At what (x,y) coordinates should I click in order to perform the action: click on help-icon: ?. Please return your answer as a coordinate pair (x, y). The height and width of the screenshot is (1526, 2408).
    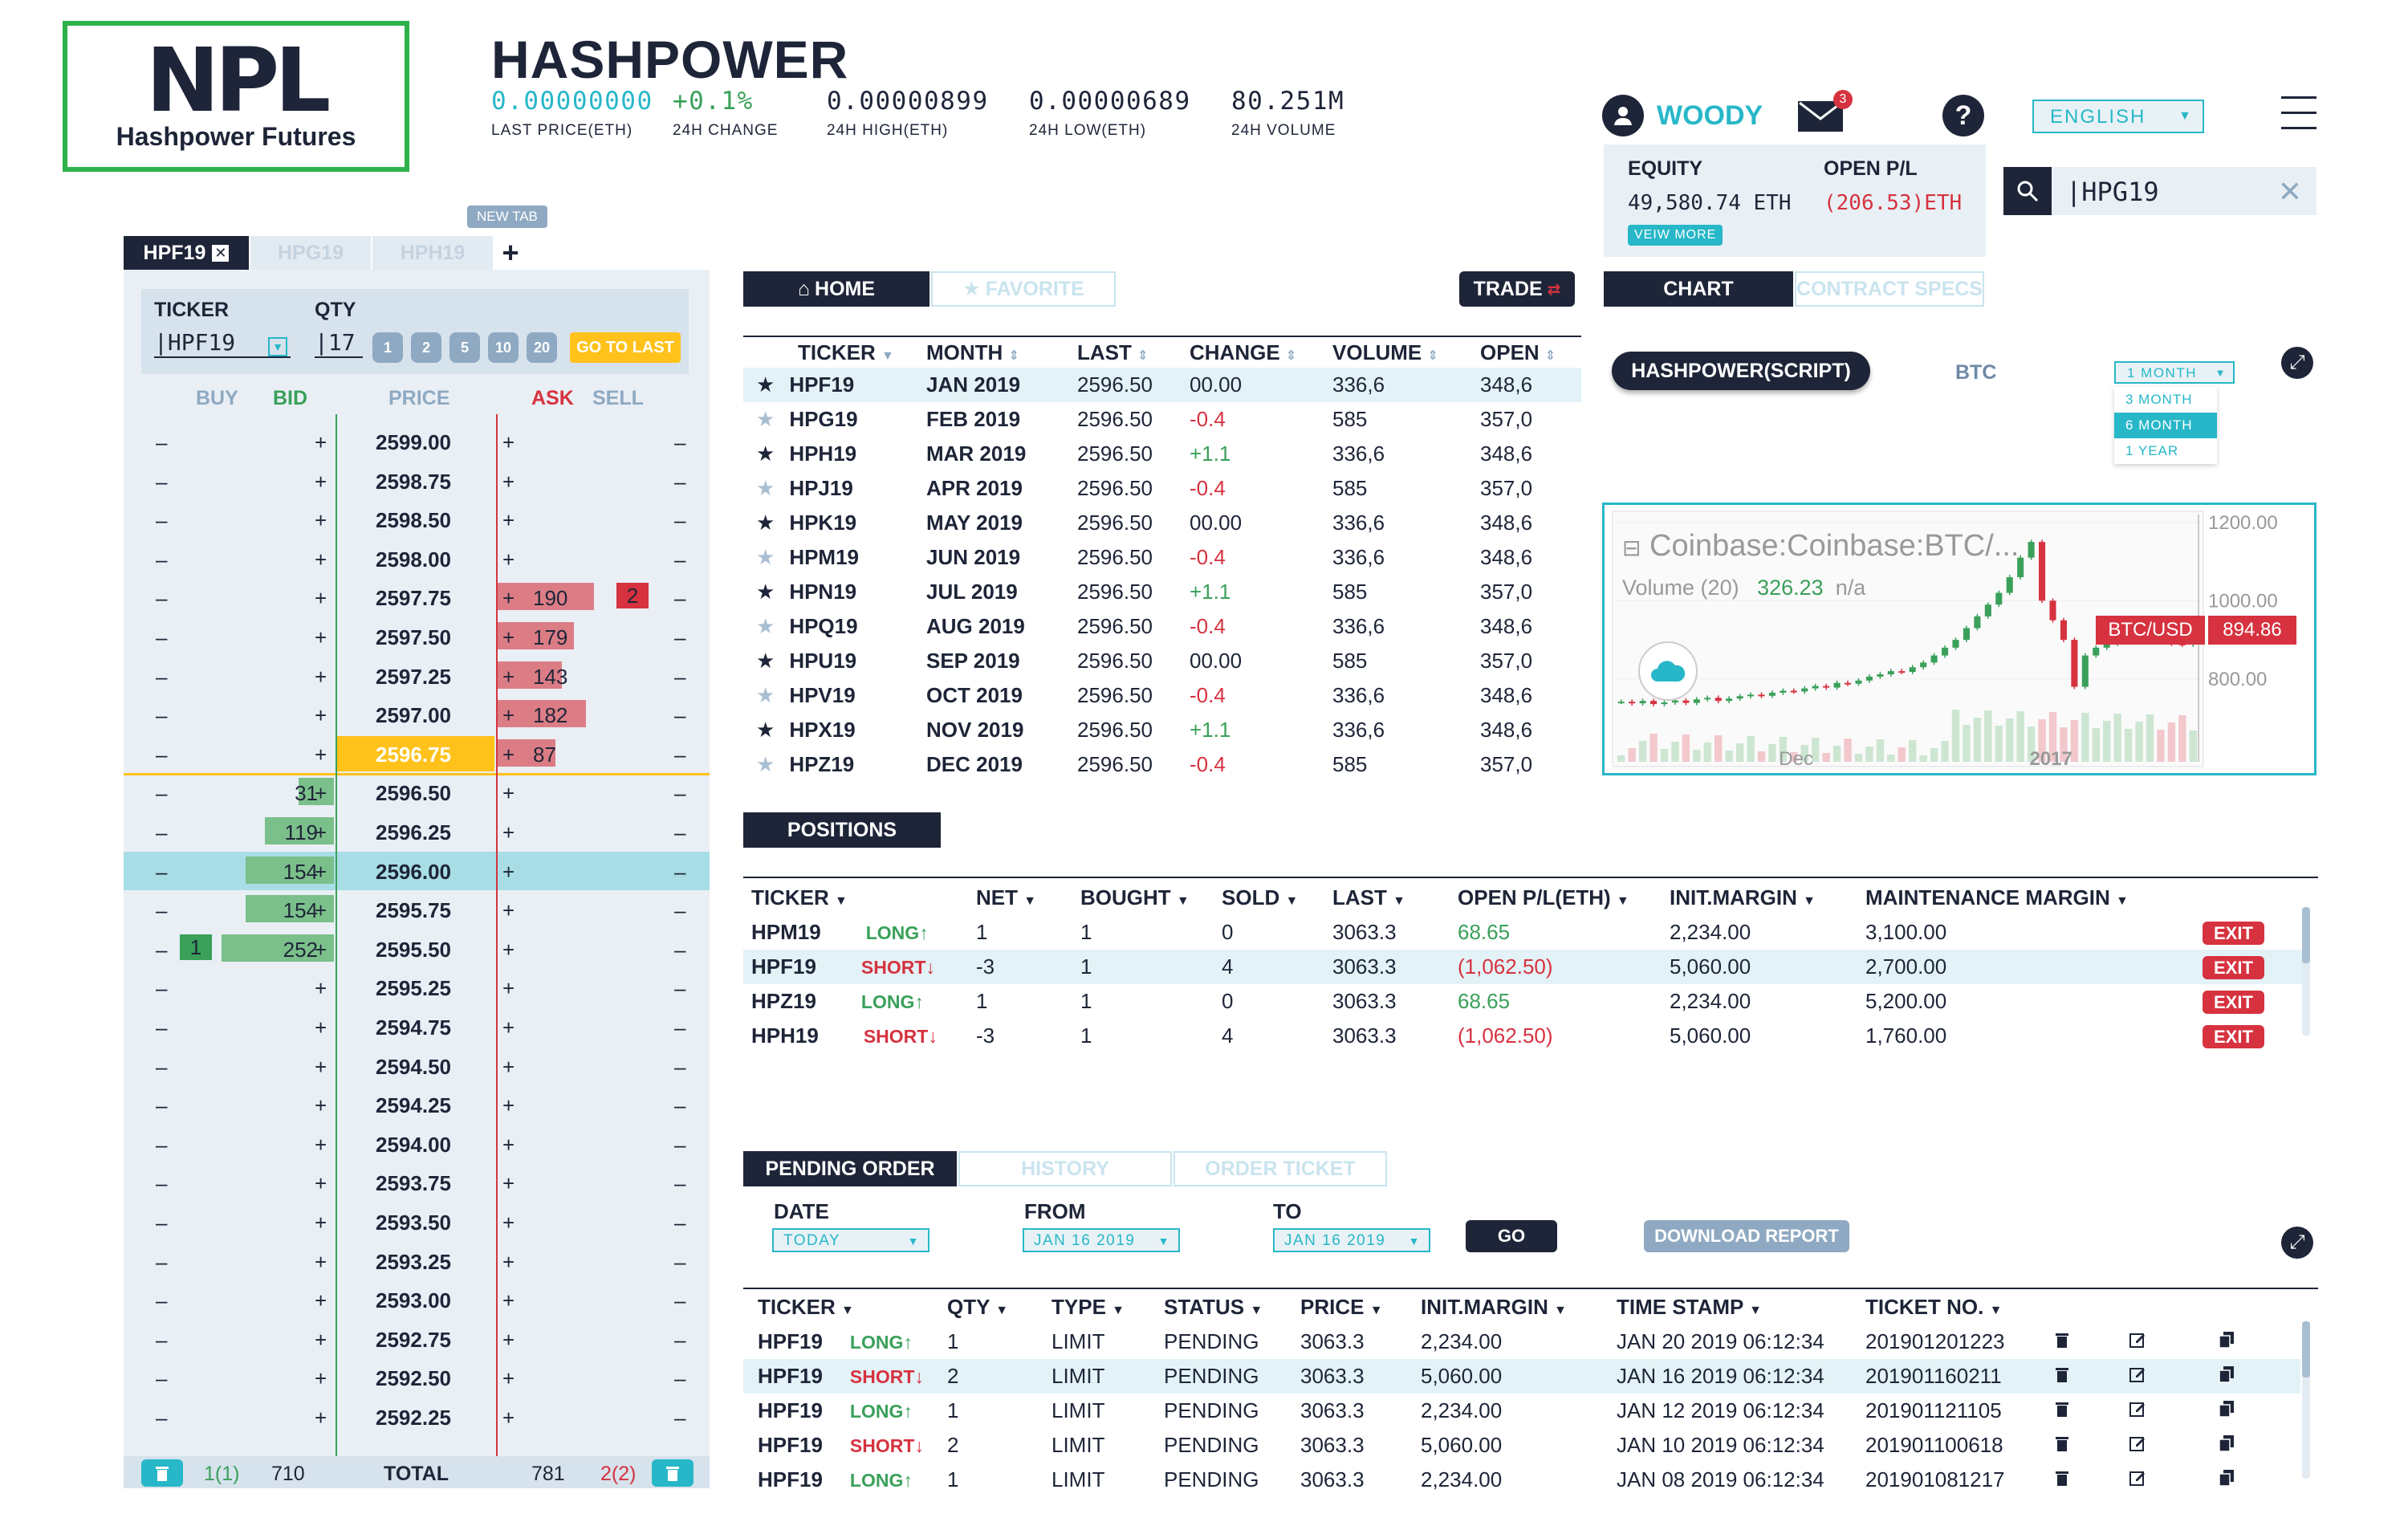
    Looking at the image, I should click on (1963, 115).